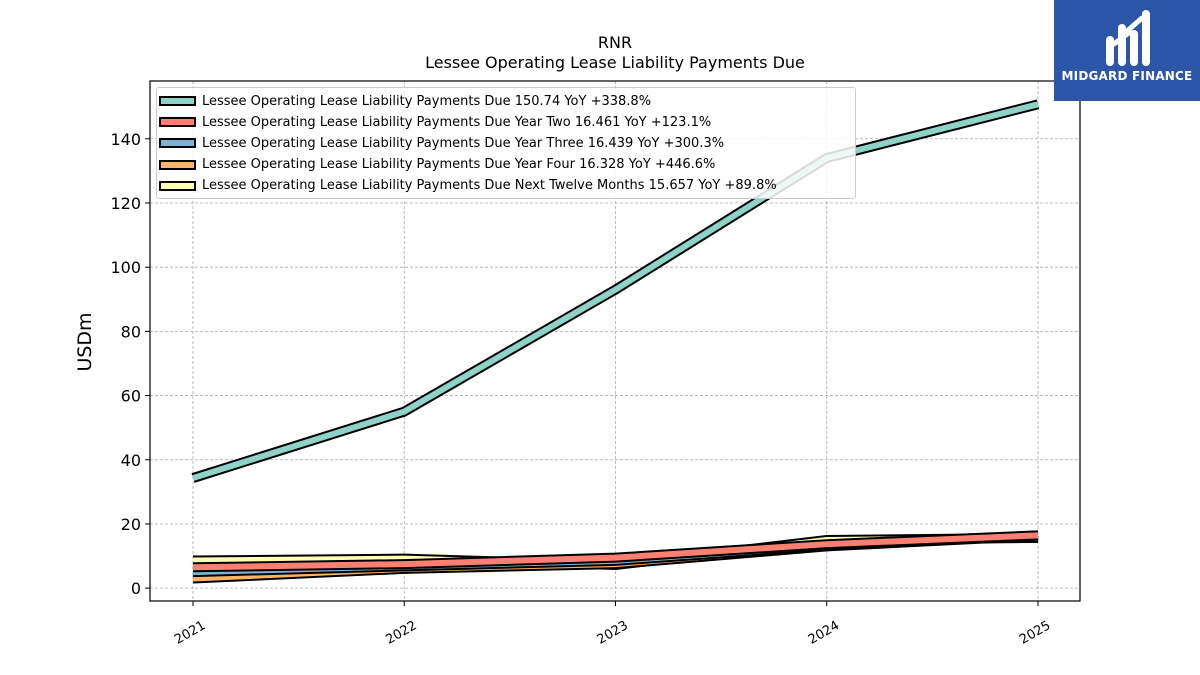  What do you see at coordinates (125, 203) in the screenshot?
I see `y-tick-label: 120` at bounding box center [125, 203].